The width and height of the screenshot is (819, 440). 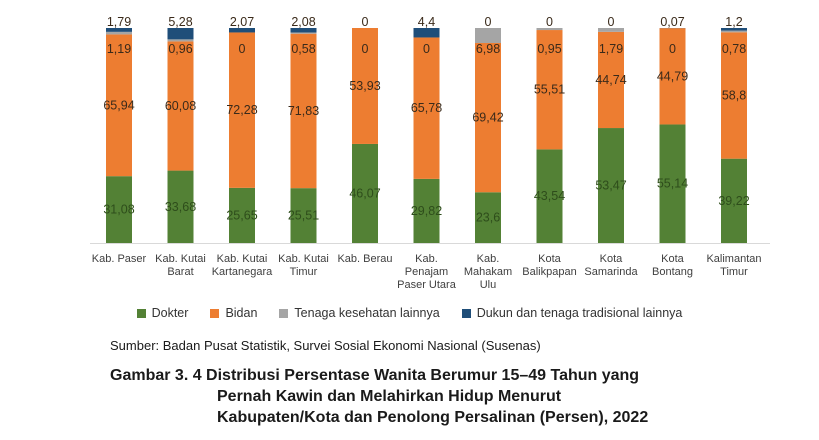 I want to click on data-label-dukun-dan-tenaga-tradisional-lainnya-5: 0, so click(x=365, y=22).